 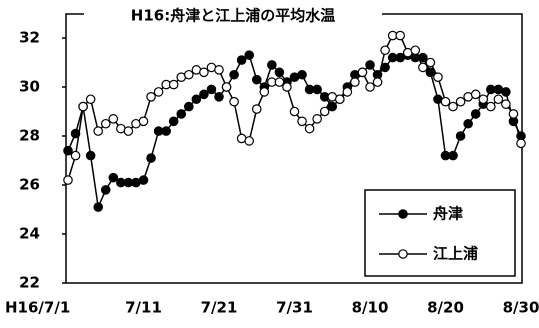 What do you see at coordinates (29, 136) in the screenshot?
I see `y-tick-label: 28` at bounding box center [29, 136].